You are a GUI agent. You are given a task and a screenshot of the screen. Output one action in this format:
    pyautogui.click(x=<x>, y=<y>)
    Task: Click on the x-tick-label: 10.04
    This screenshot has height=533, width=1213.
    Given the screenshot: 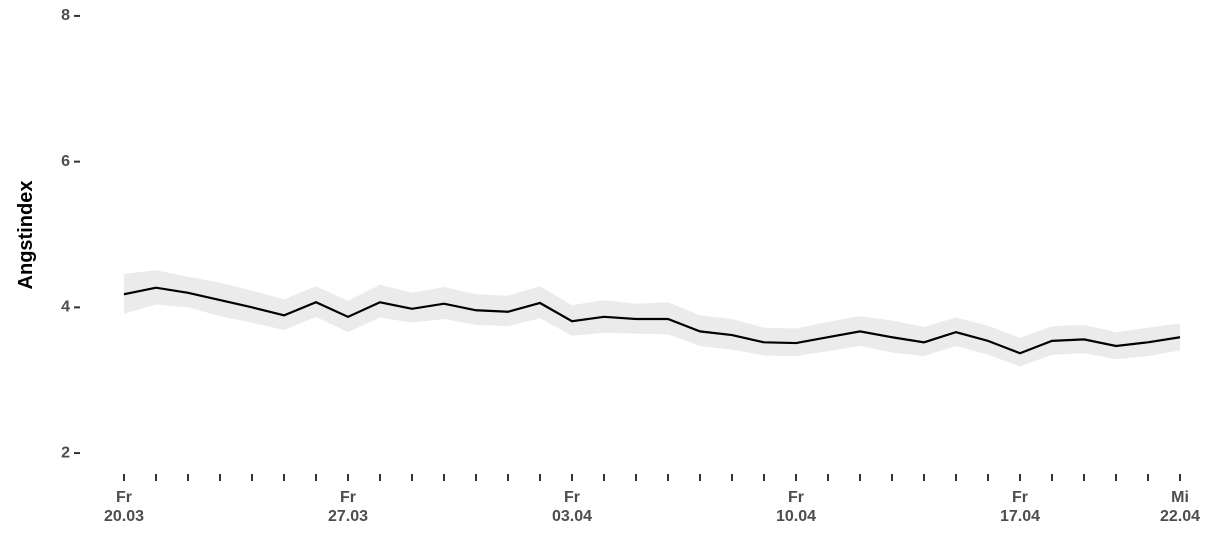 What is the action you would take?
    pyautogui.click(x=796, y=516)
    